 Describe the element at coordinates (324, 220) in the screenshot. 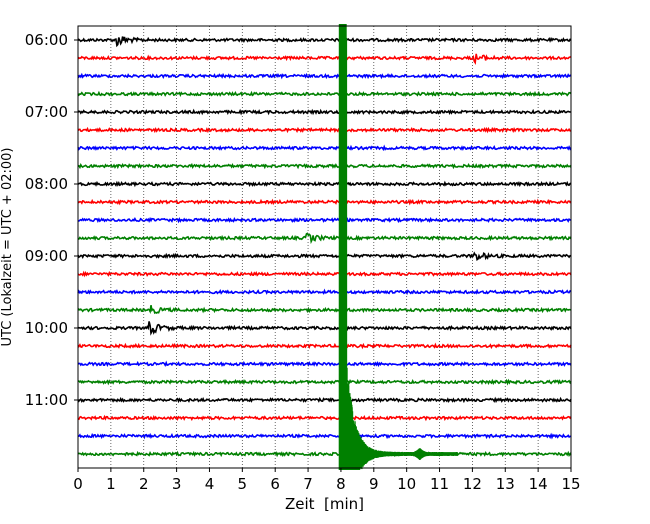

I see `trace-08:30` at that location.